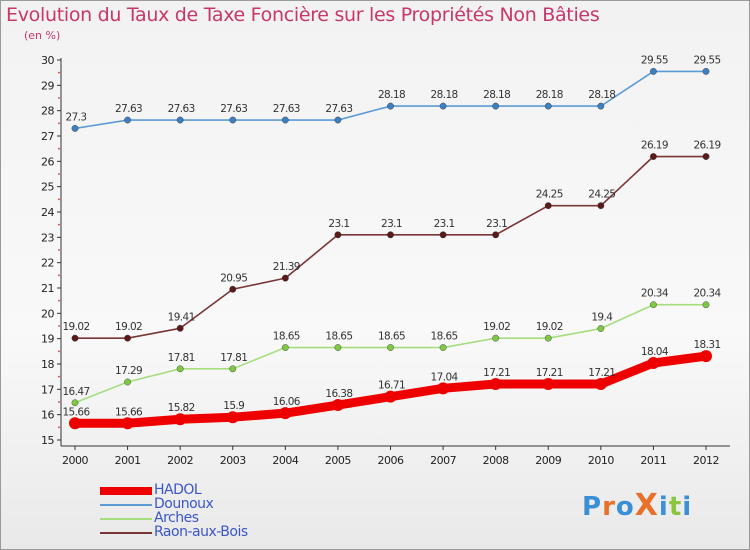 This screenshot has width=750, height=550. What do you see at coordinates (391, 386) in the screenshot?
I see `data-label-hadol: 16.71` at bounding box center [391, 386].